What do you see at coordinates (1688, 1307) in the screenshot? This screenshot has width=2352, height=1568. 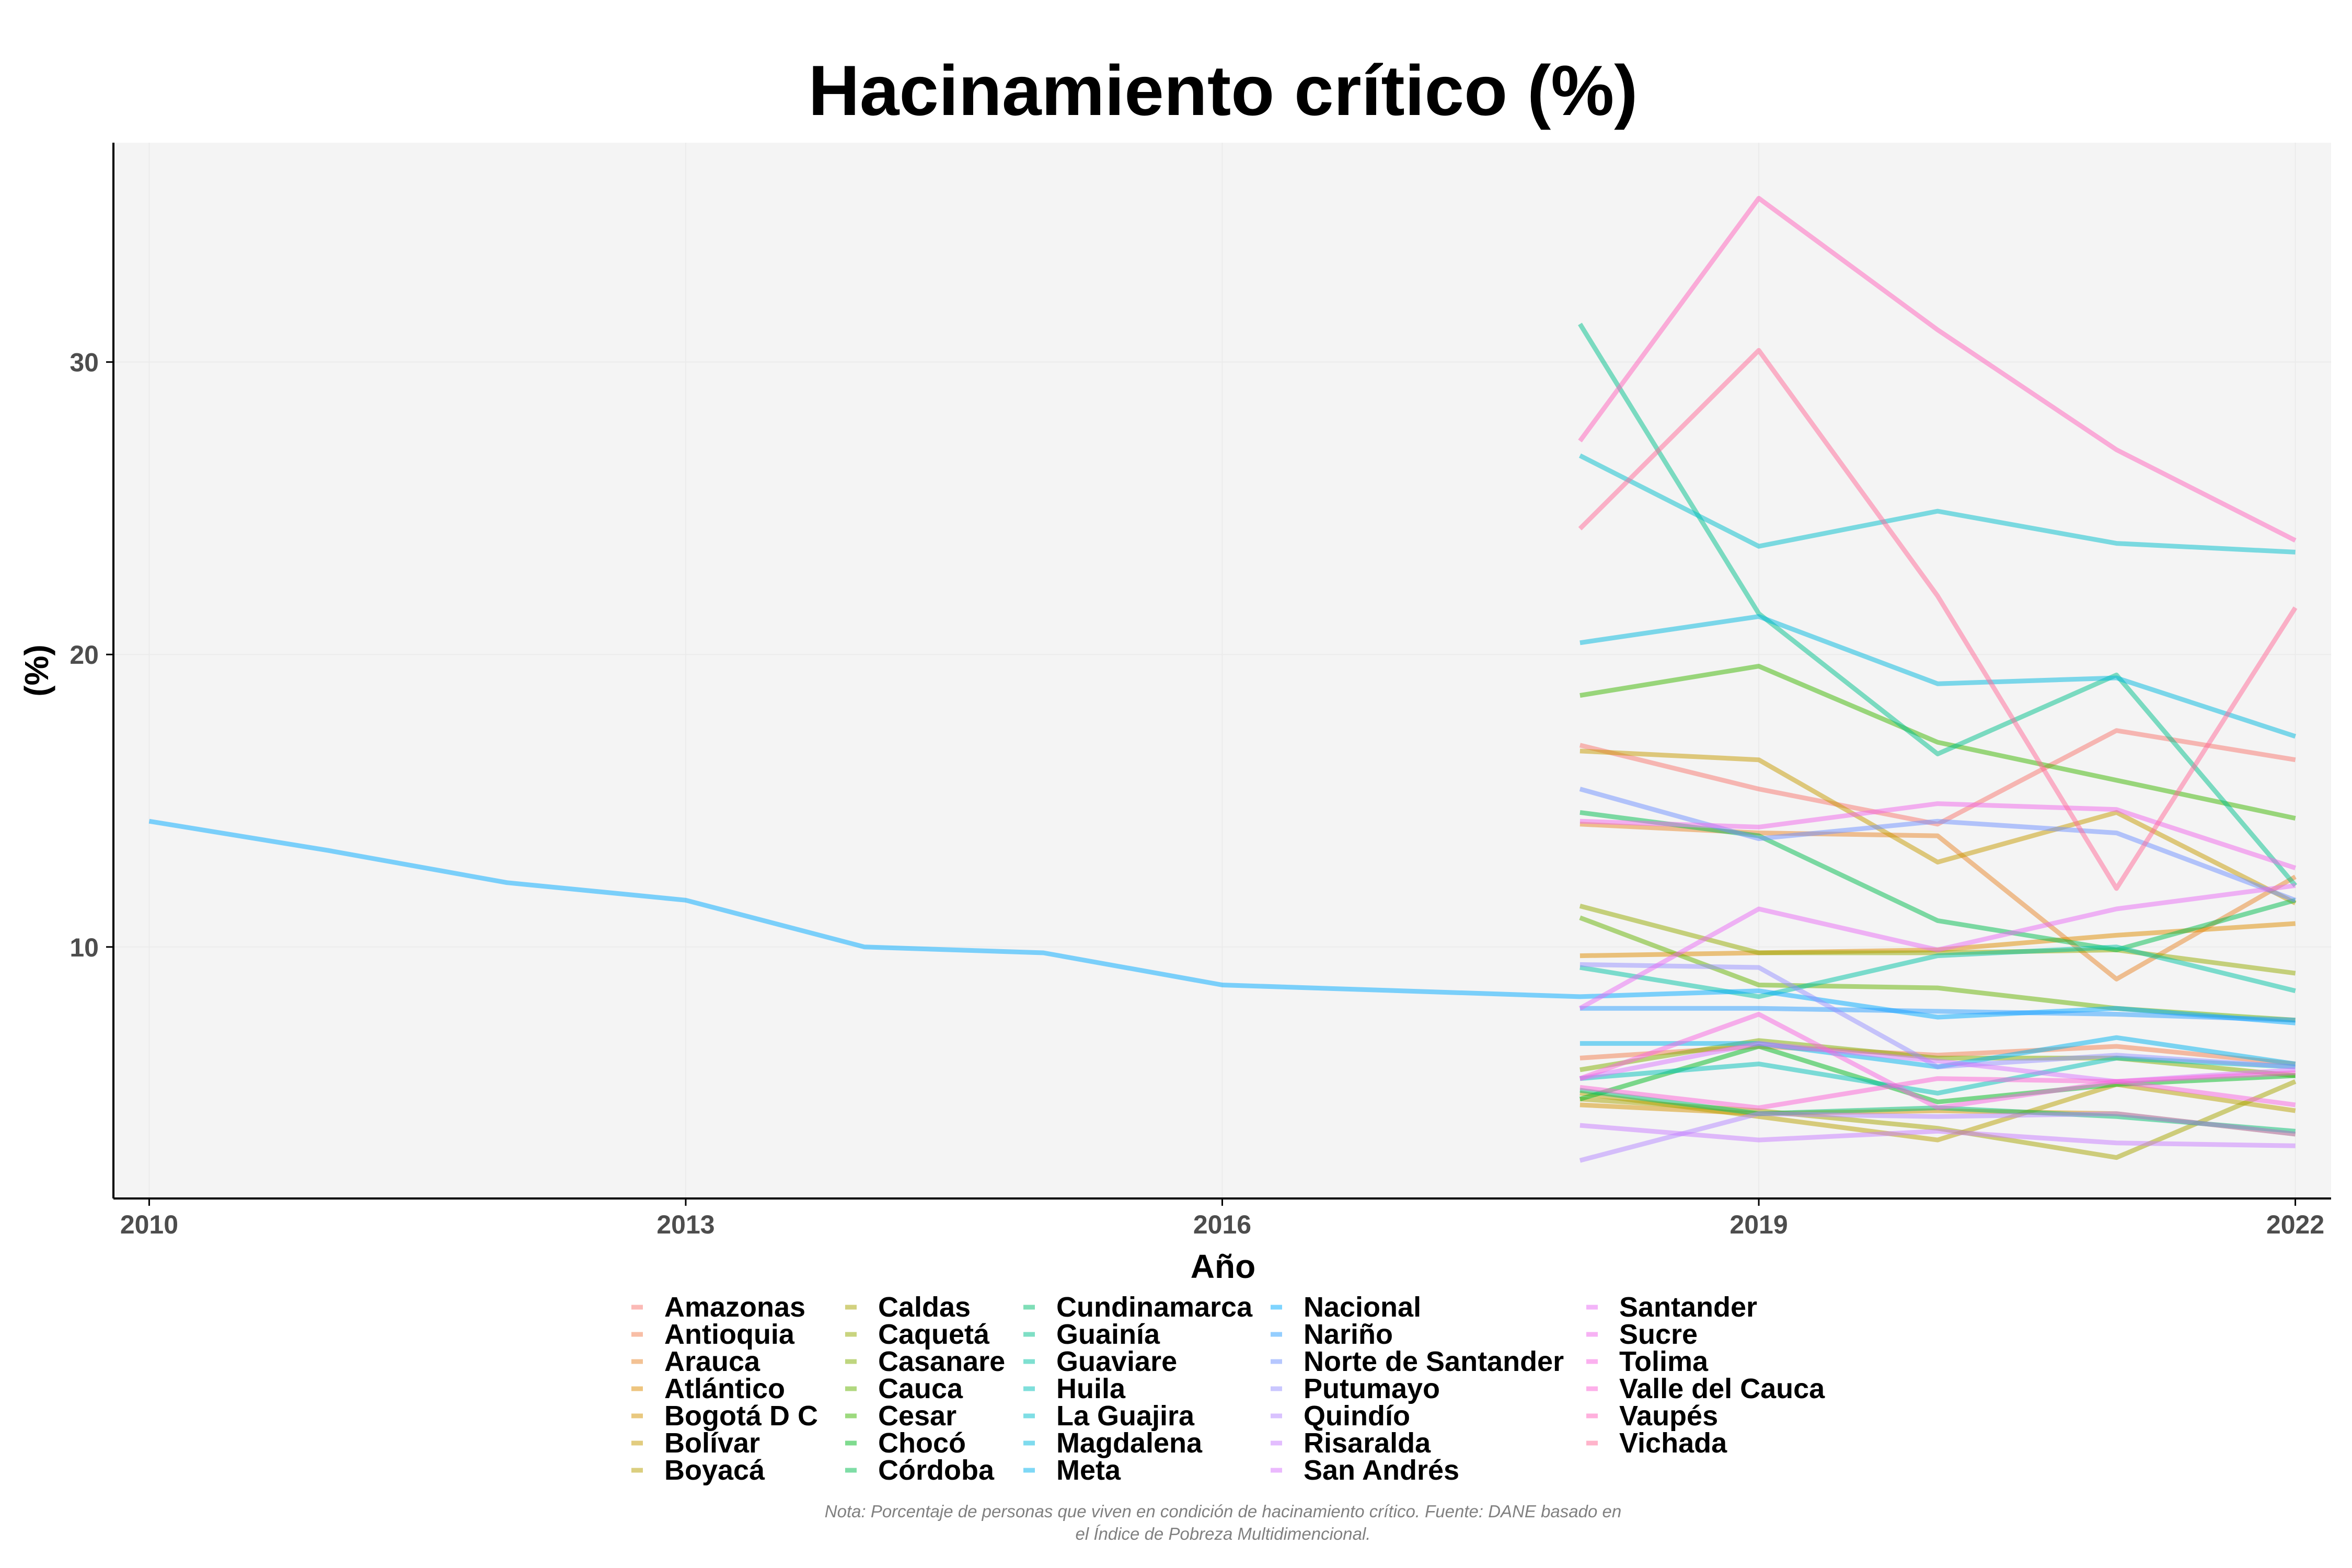 I see `legend-label-29: Santander` at bounding box center [1688, 1307].